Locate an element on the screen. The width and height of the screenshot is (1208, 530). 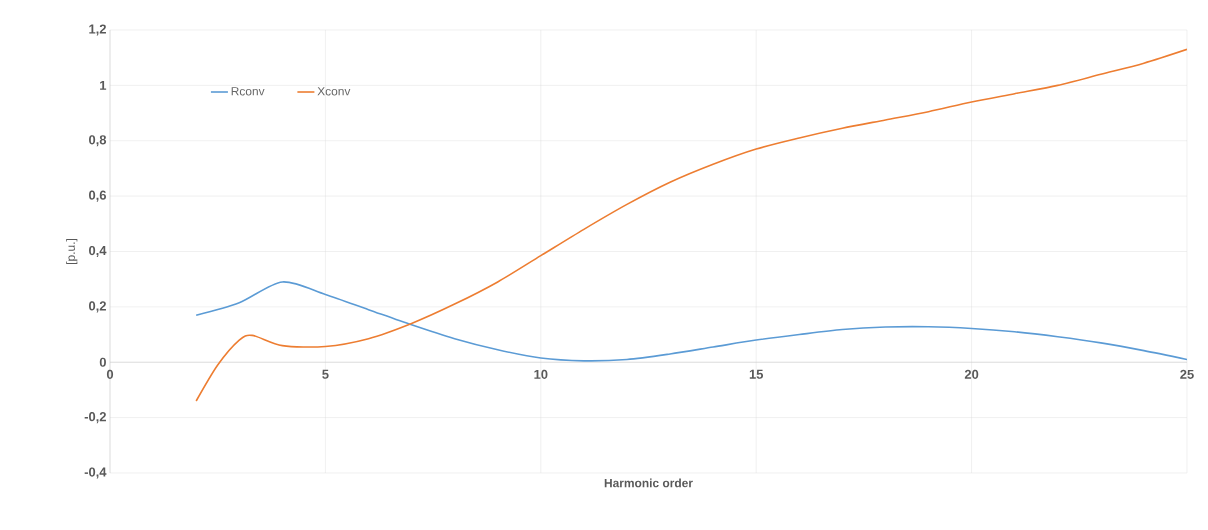
y-tick-label: -0,2 is located at coordinates (95, 418).